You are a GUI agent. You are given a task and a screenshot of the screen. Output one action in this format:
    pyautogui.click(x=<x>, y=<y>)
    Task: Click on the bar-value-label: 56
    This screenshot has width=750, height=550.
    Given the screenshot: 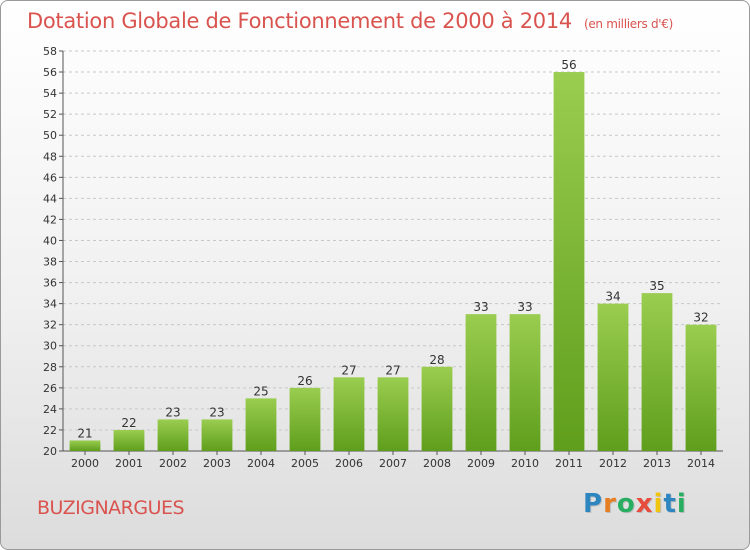 What is the action you would take?
    pyautogui.click(x=568, y=65)
    